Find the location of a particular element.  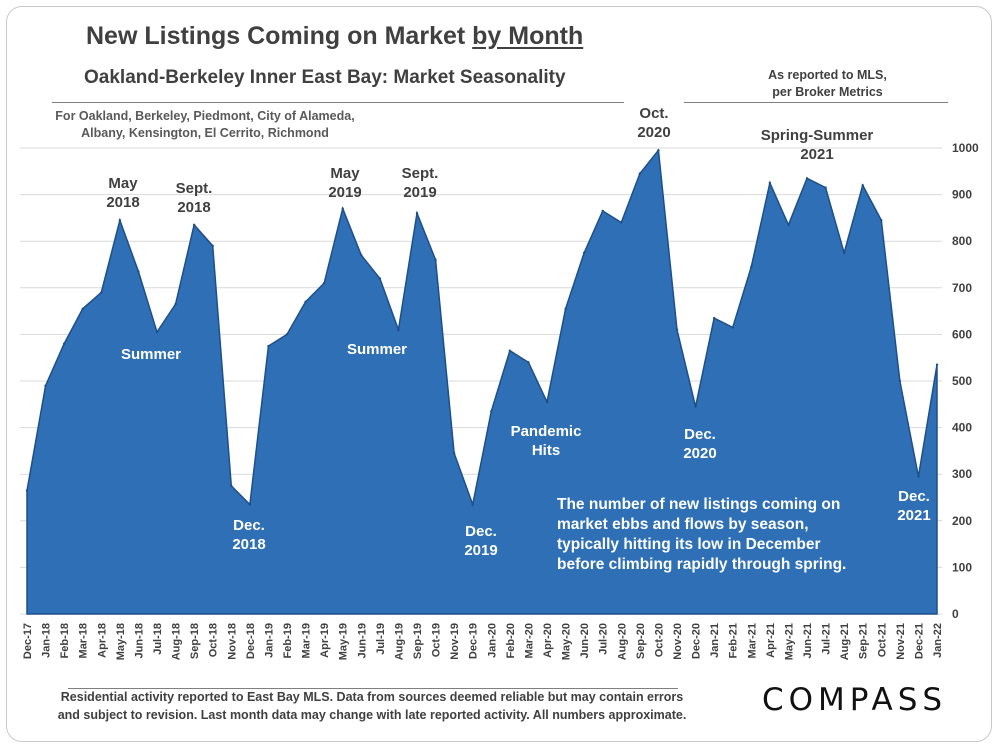

footer-rule is located at coordinates (373, 688).